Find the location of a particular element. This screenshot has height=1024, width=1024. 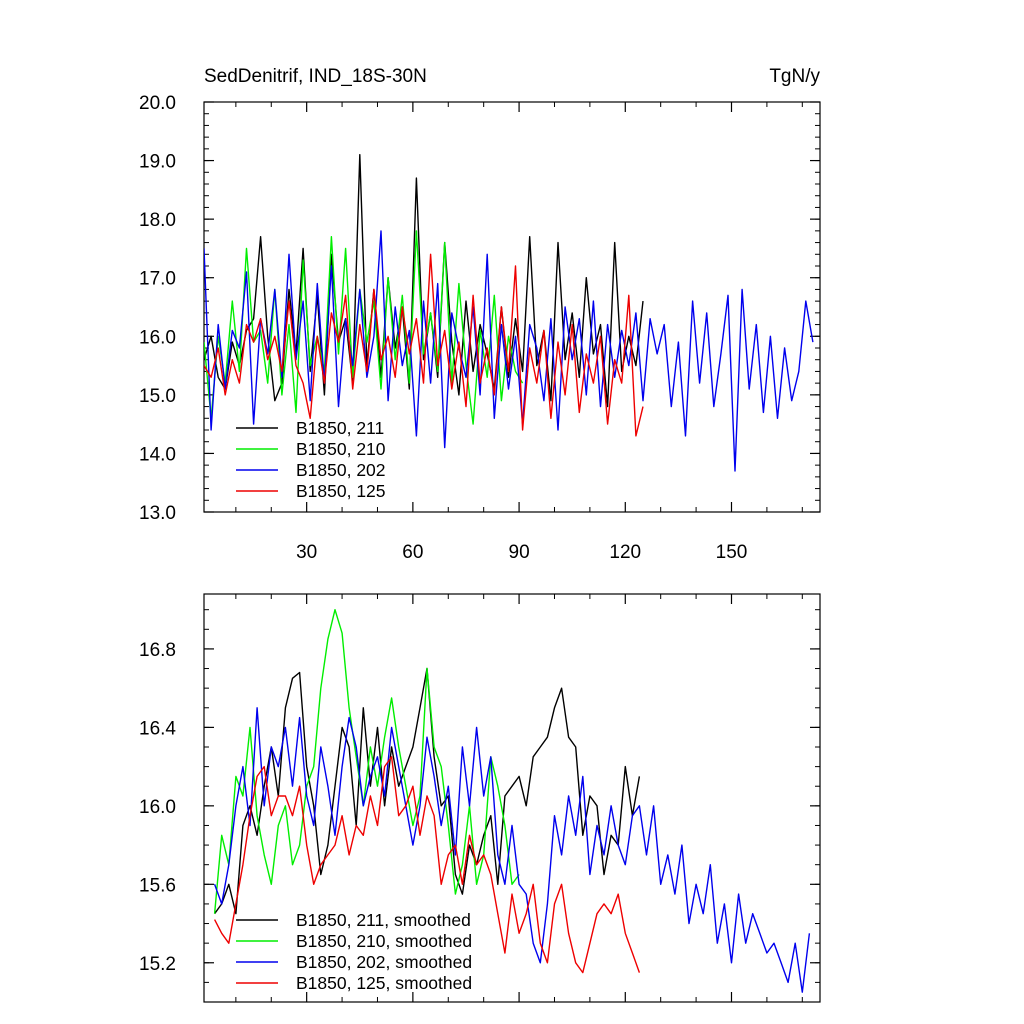

y-tick-label: 20.0 is located at coordinates (157, 103).